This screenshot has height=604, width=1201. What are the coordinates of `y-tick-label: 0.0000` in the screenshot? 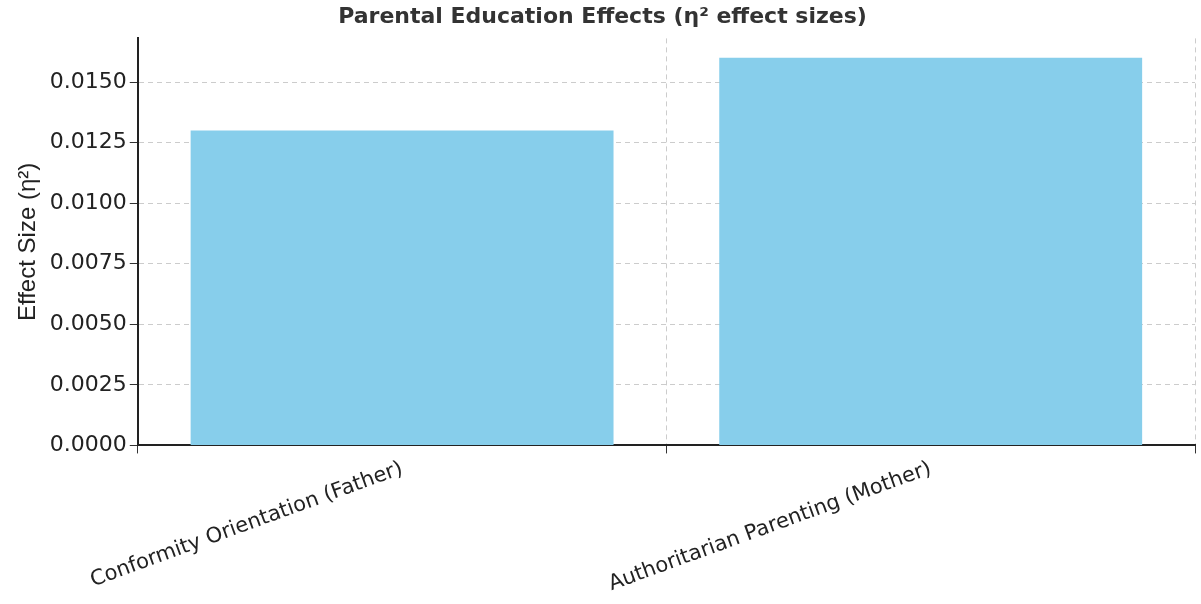 It's located at (88, 444).